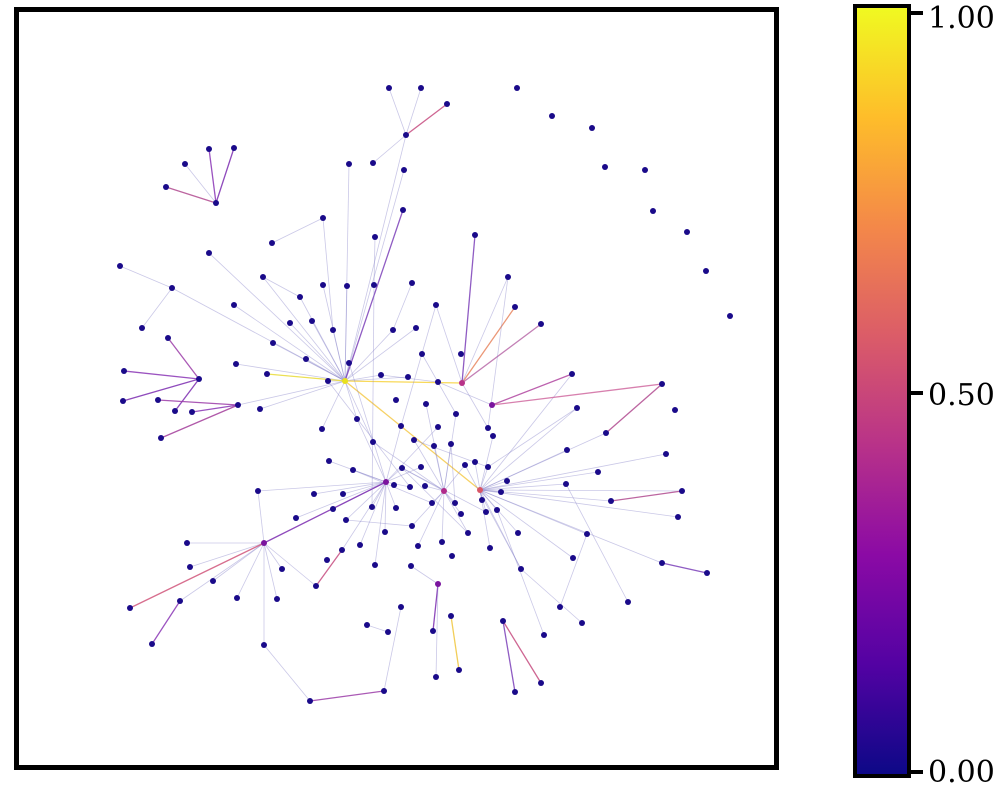 The width and height of the screenshot is (999, 791). What do you see at coordinates (882, 391) in the screenshot?
I see `colorbar` at bounding box center [882, 391].